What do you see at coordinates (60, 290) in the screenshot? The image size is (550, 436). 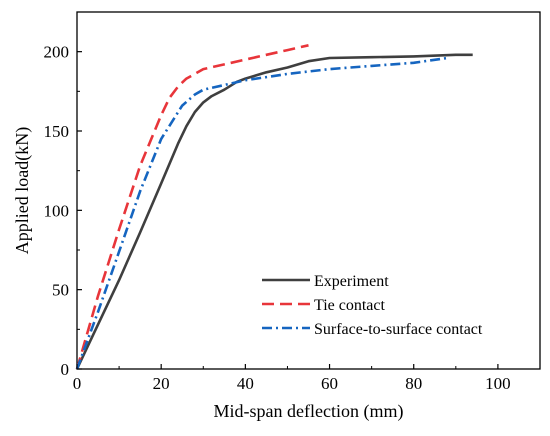 I see `y-tick-label-50: 50` at bounding box center [60, 290].